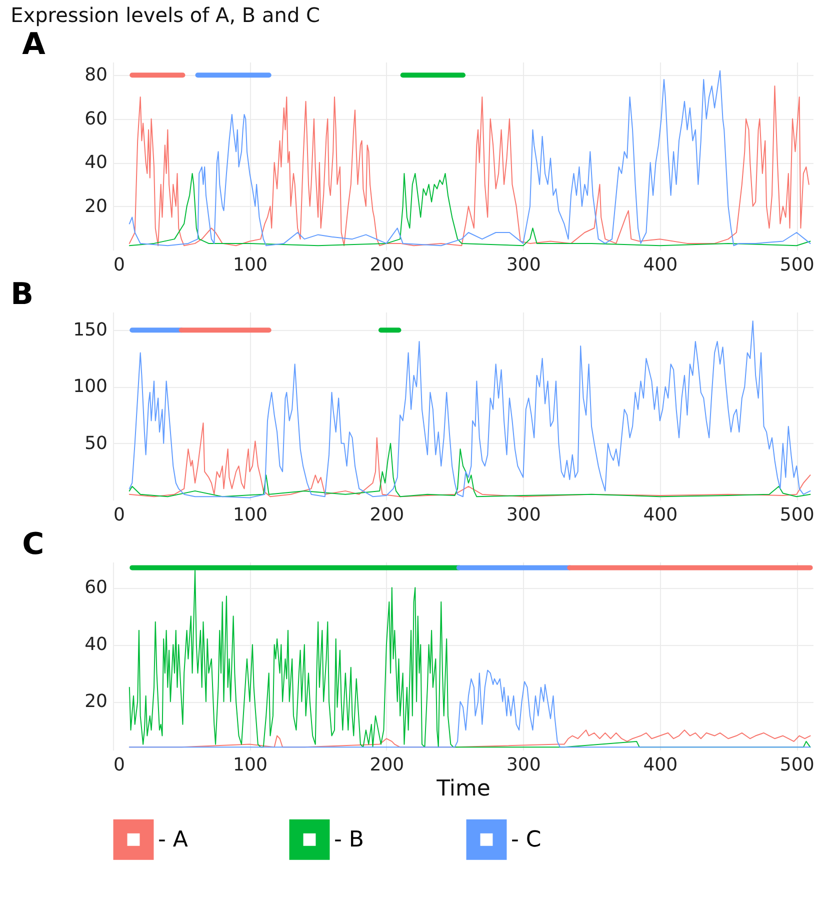 The width and height of the screenshot is (817, 907). What do you see at coordinates (526, 840) in the screenshot?
I see `legend-label: - C` at bounding box center [526, 840].